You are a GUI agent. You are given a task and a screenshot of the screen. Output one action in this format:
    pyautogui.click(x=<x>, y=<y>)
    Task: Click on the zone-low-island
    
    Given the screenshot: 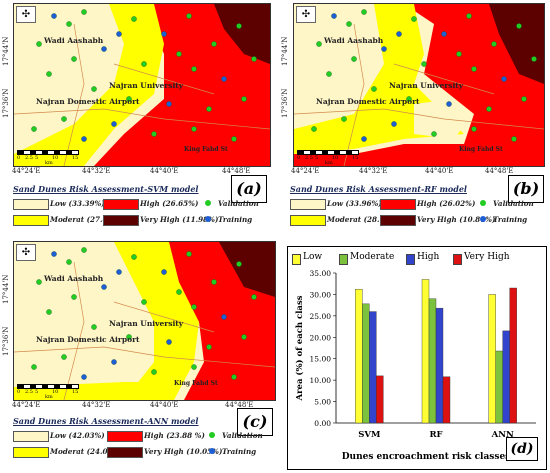 What is the action you would take?
    pyautogui.click(x=441, y=119)
    